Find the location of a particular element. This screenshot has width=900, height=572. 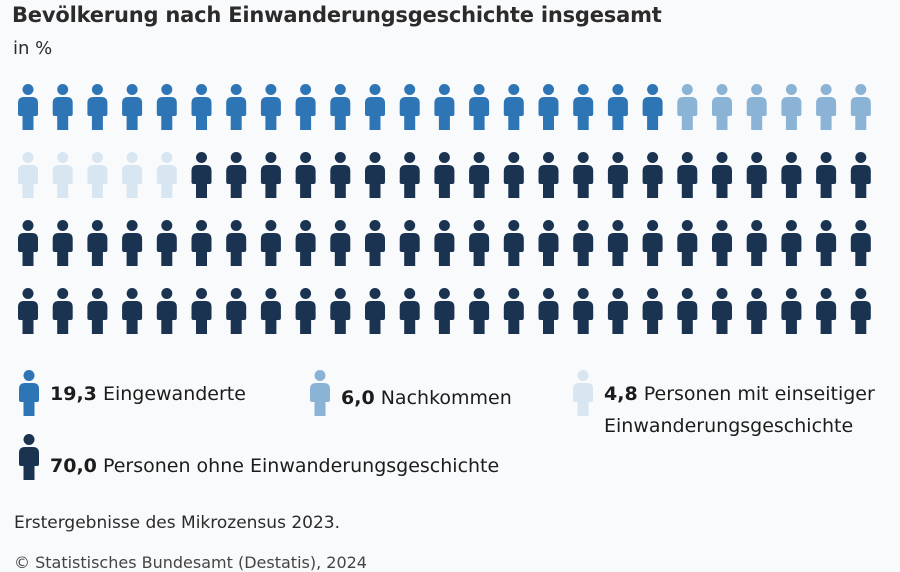

chart-note: Erstergebnisse des Mikrozensus 2023. is located at coordinates (177, 523).